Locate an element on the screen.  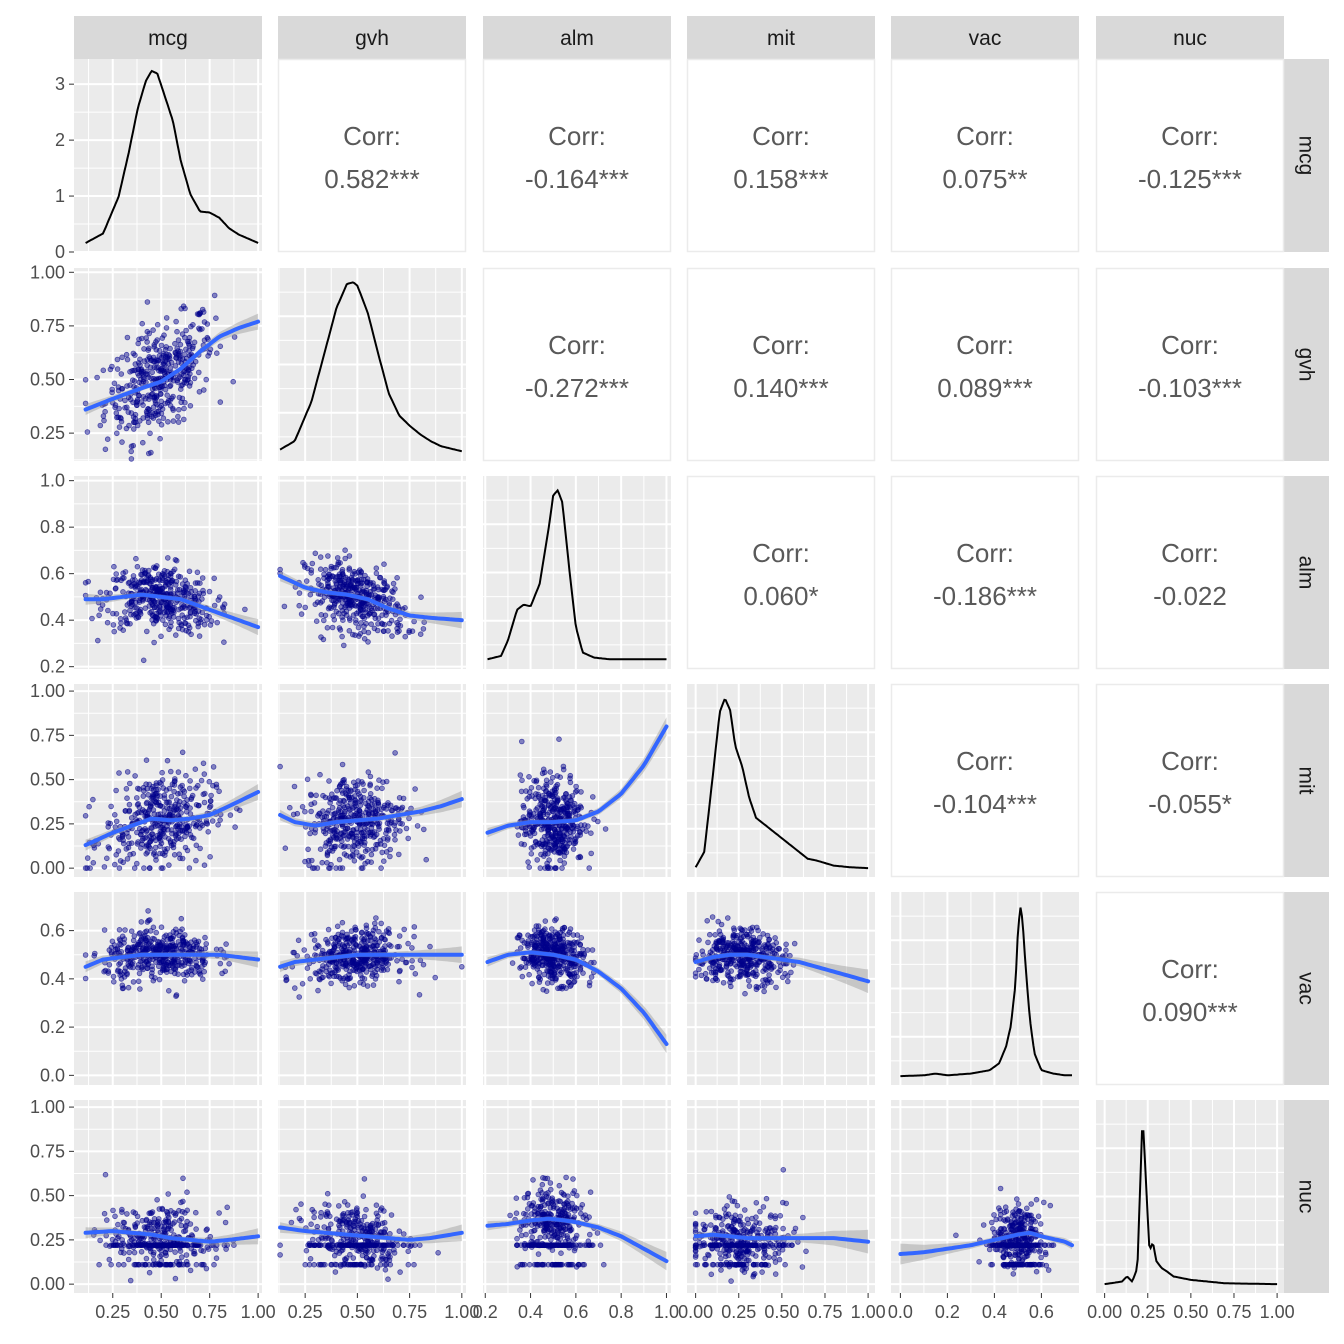
scatter-points-vac-mit is located at coordinates (745, 955).